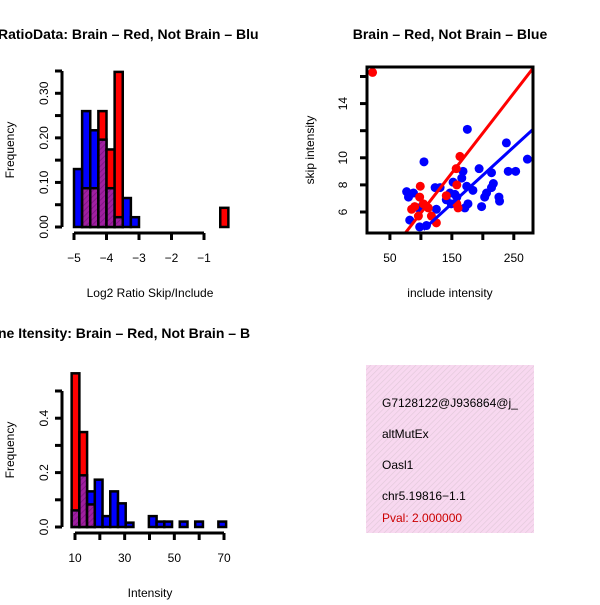  I want to click on y-tick-label: 0.0, so click(44, 526).